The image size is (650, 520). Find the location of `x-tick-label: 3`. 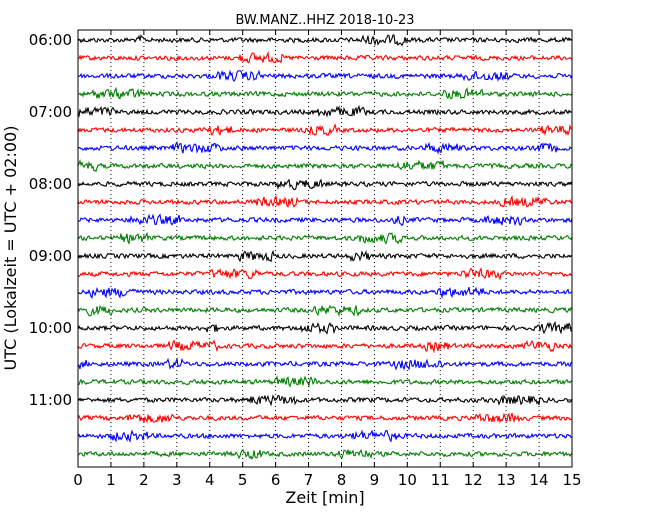

x-tick-label: 3 is located at coordinates (177, 480).